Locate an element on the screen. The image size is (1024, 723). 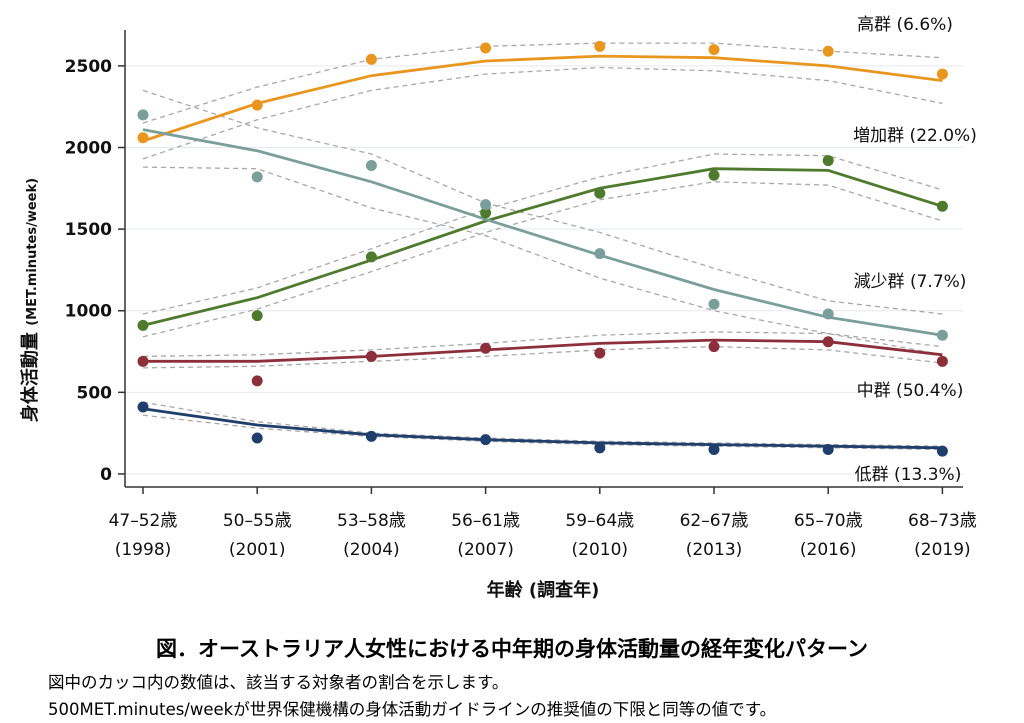
y-tick-label-500: 500 is located at coordinates (95, 393).